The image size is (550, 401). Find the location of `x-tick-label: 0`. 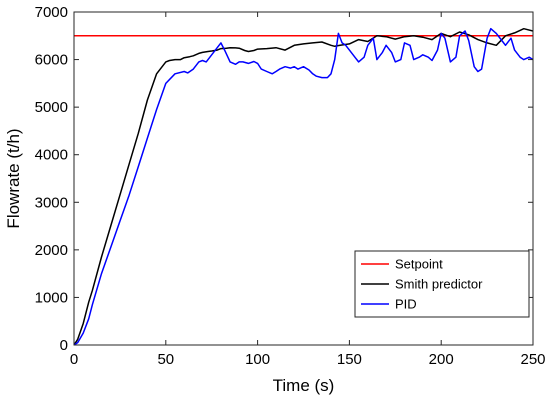

x-tick-label: 0 is located at coordinates (74, 359).